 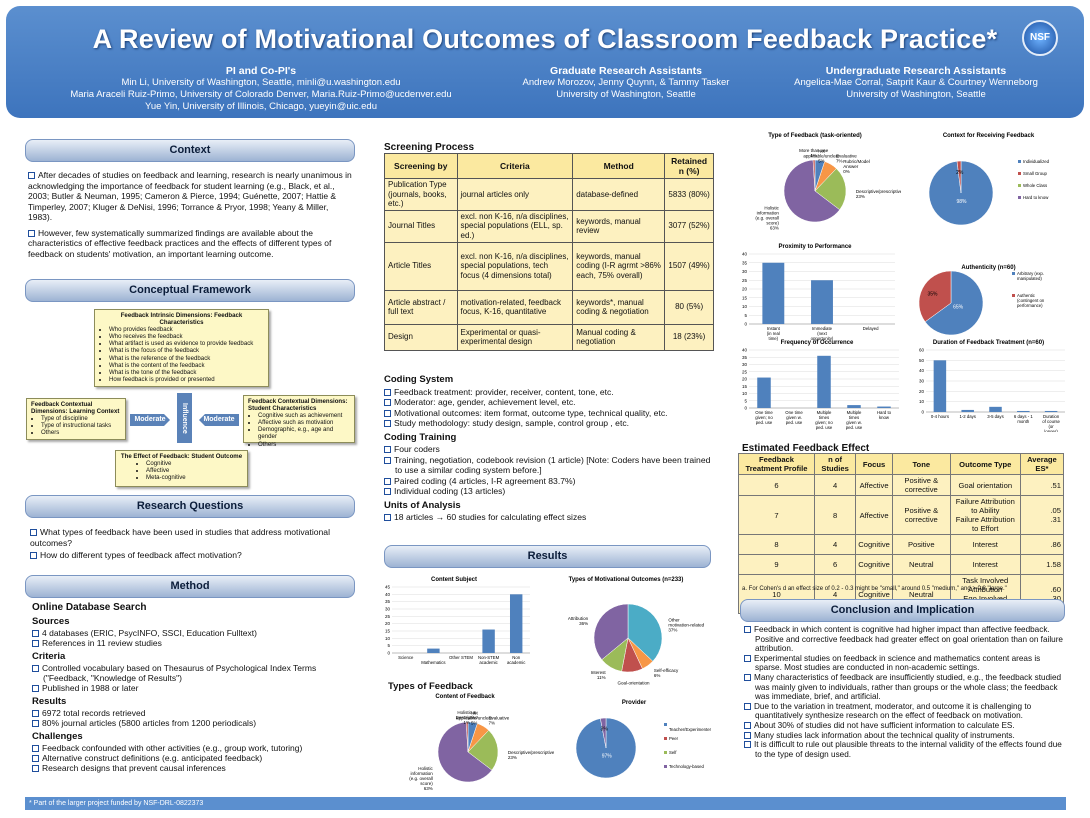 What do you see at coordinates (967, 416) in the screenshot?
I see `x-tick-label: 1-2 days` at bounding box center [967, 416].